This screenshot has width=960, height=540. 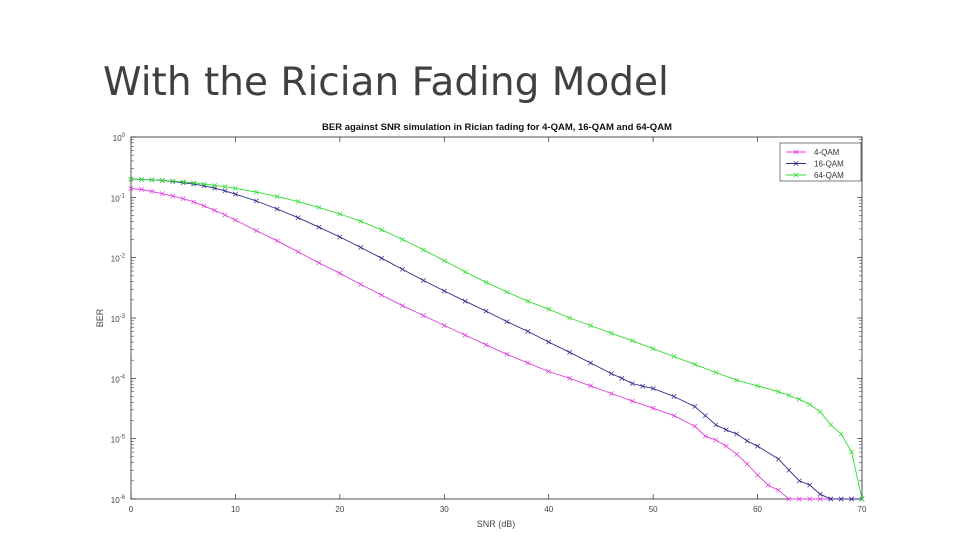 I want to click on y-tick-label: 10⁻¹, so click(x=118, y=198).